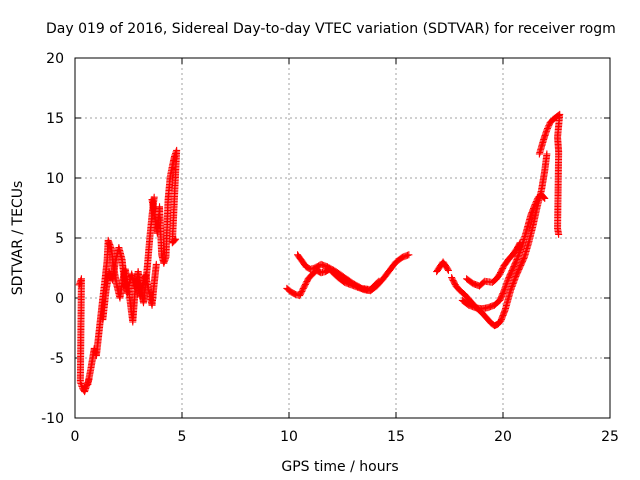  What do you see at coordinates (59, 239) in the screenshot?
I see `y-tick-label: 5` at bounding box center [59, 239].